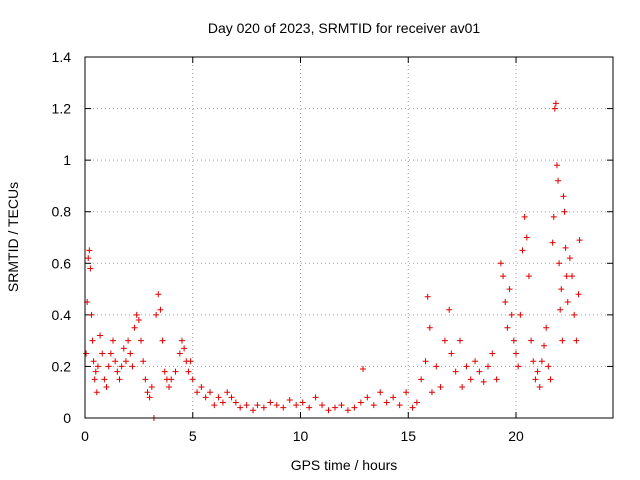 The image size is (640, 480). What do you see at coordinates (62, 315) in the screenshot?
I see `y-tick-label: 0.4` at bounding box center [62, 315].